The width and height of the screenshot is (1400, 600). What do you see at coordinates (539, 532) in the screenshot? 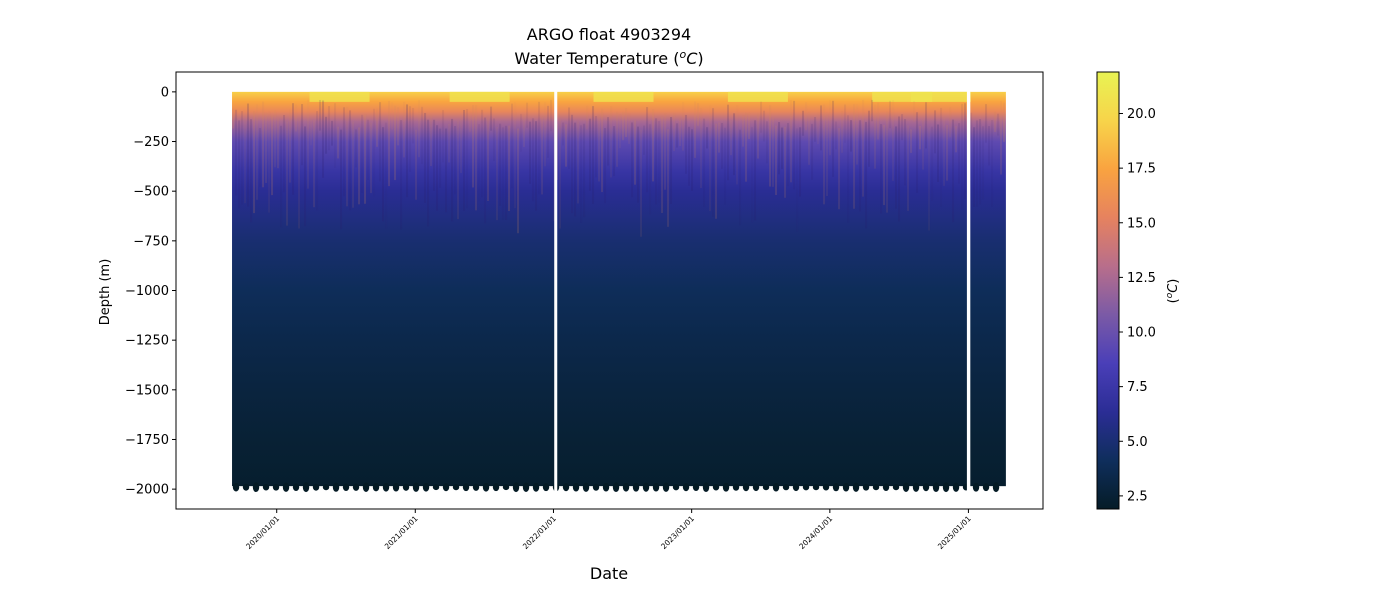
I see `x-tick-label: 2022/01/01` at bounding box center [539, 532].